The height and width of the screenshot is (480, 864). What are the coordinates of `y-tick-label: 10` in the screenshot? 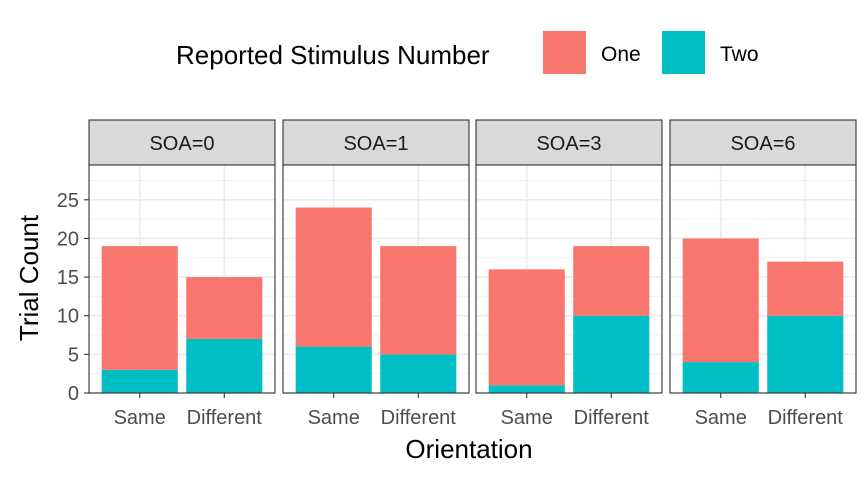 It's located at (68, 317).